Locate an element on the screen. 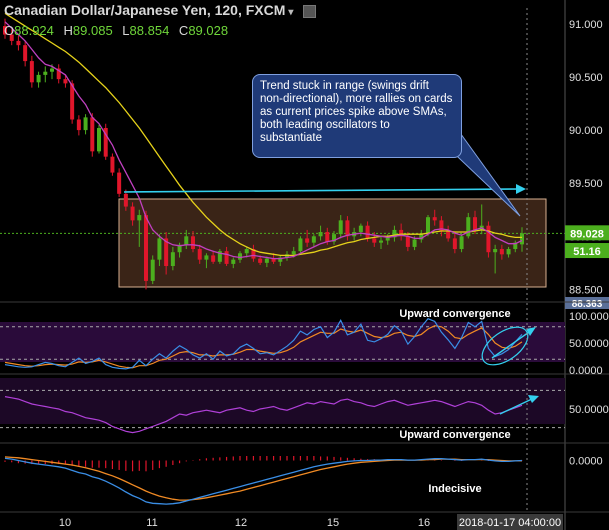  osc1-arrow-head is located at coordinates (531, 331).